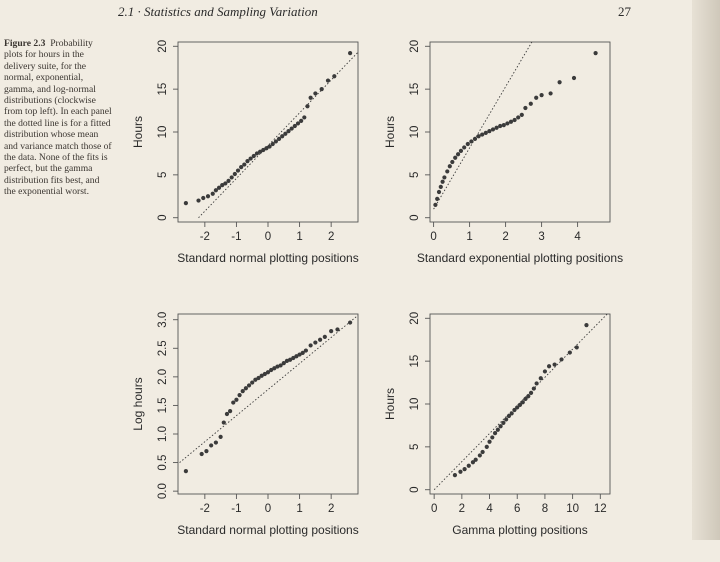 The image size is (720, 562). I want to click on x-tick-label: 0, so click(434, 509).